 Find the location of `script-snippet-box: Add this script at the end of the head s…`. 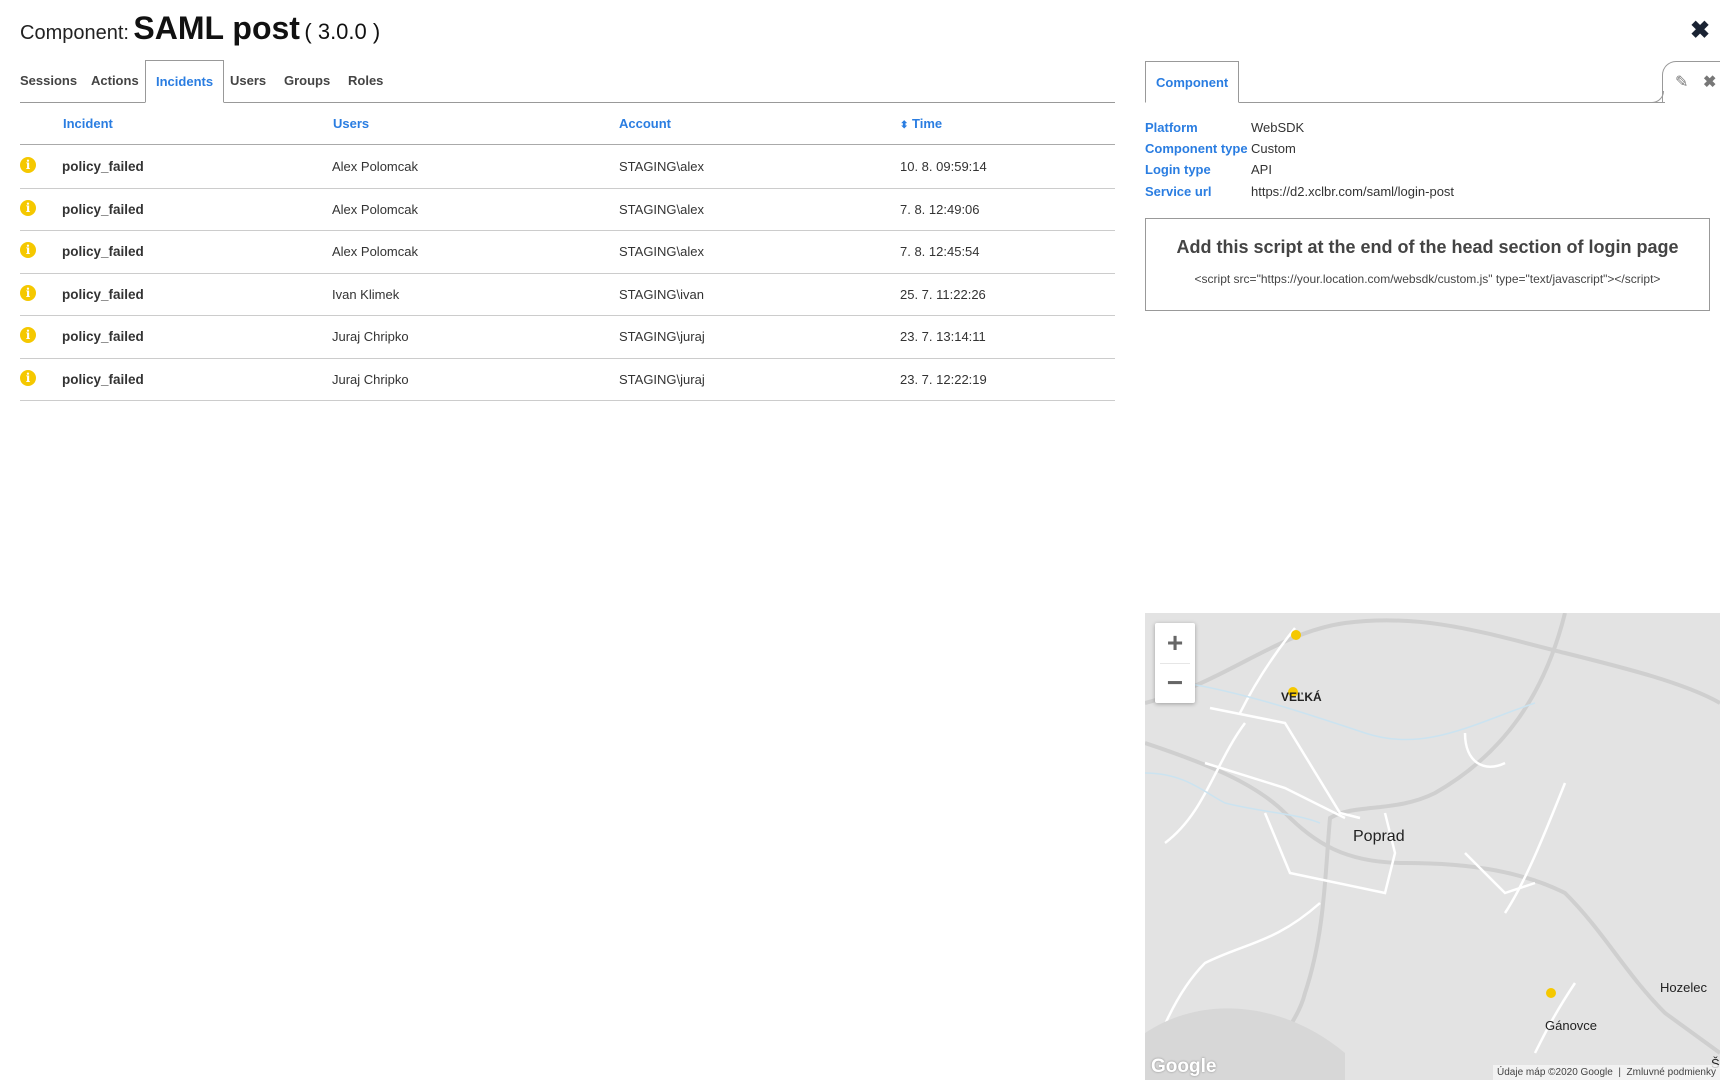

script-snippet-box: Add this script at the end of the head s… is located at coordinates (1427, 264).